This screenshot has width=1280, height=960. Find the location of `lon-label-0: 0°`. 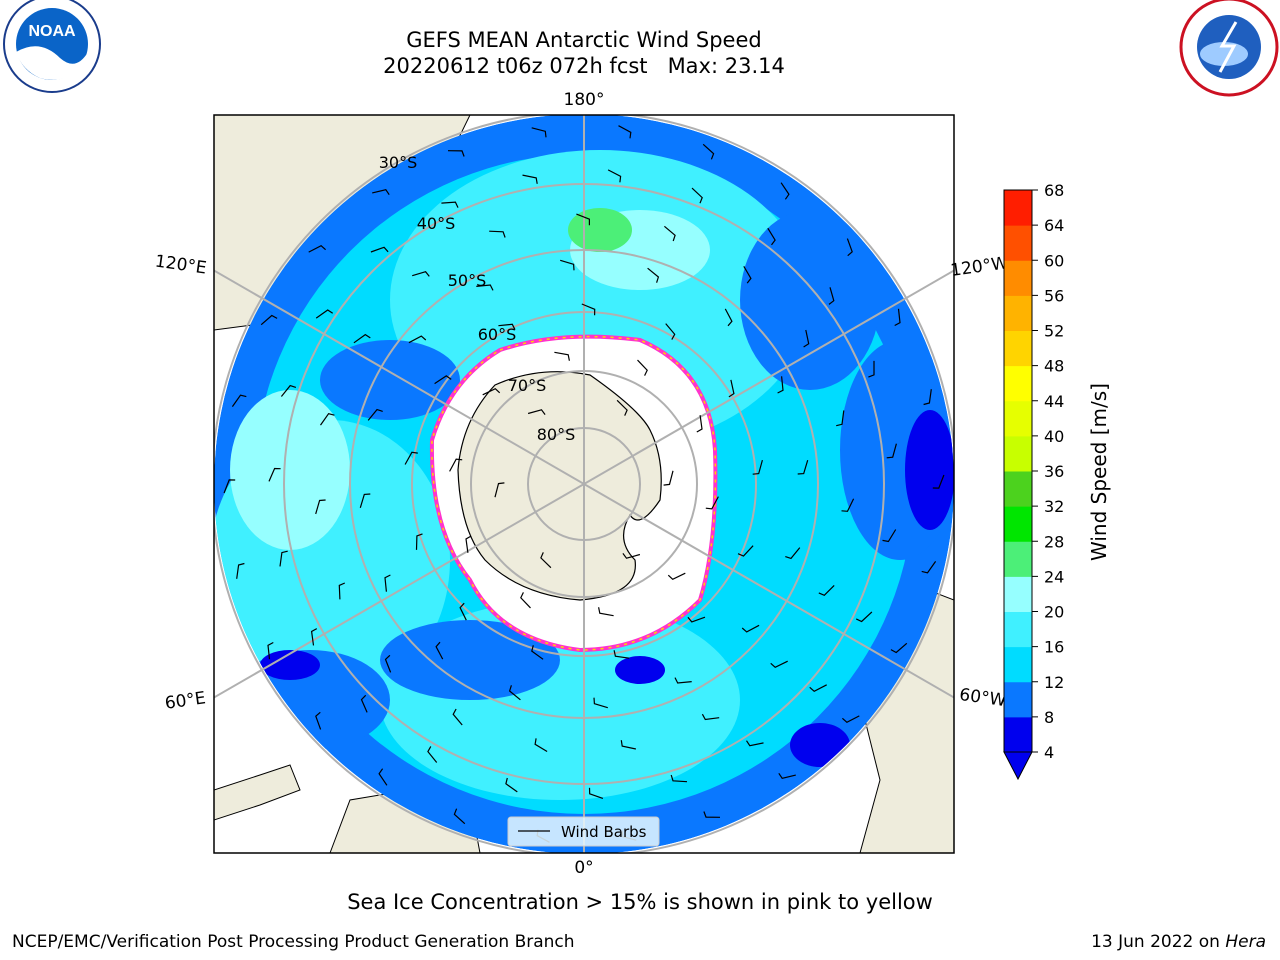

lon-label-0: 0° is located at coordinates (583, 868).